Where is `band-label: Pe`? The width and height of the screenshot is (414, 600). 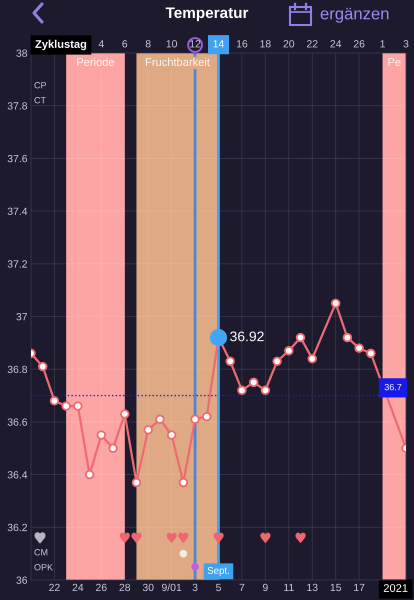
band-label: Pe is located at coordinates (394, 62).